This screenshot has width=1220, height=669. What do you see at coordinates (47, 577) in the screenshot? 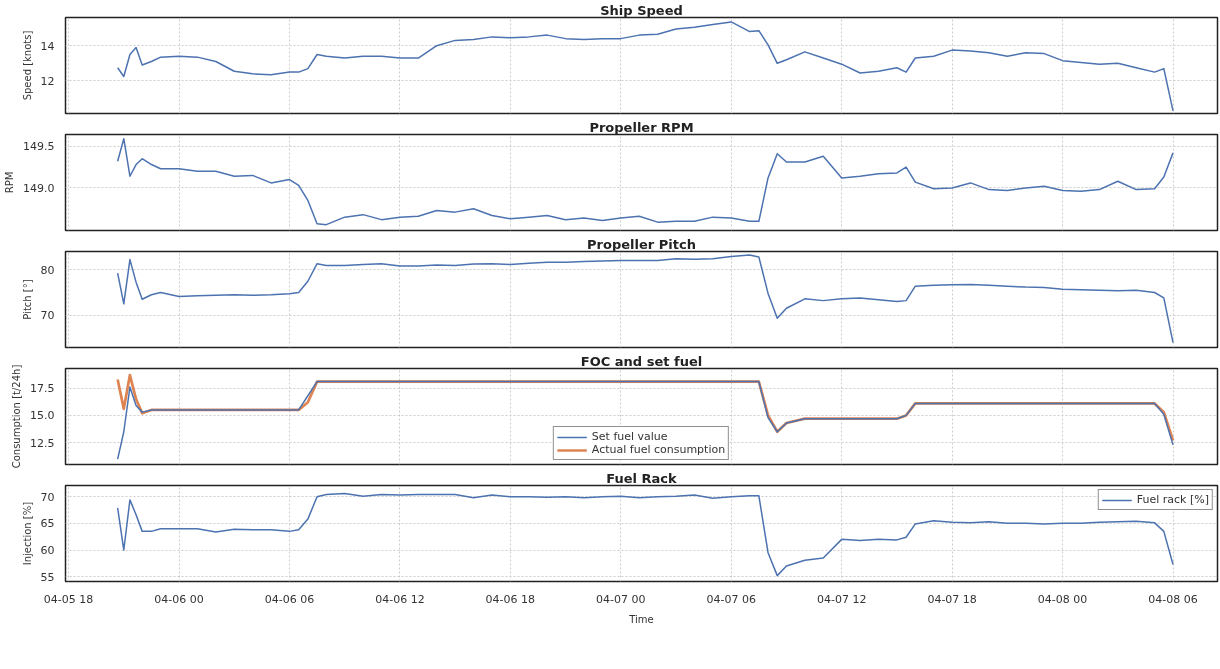
I see `y-tick-label: 55` at bounding box center [47, 577].